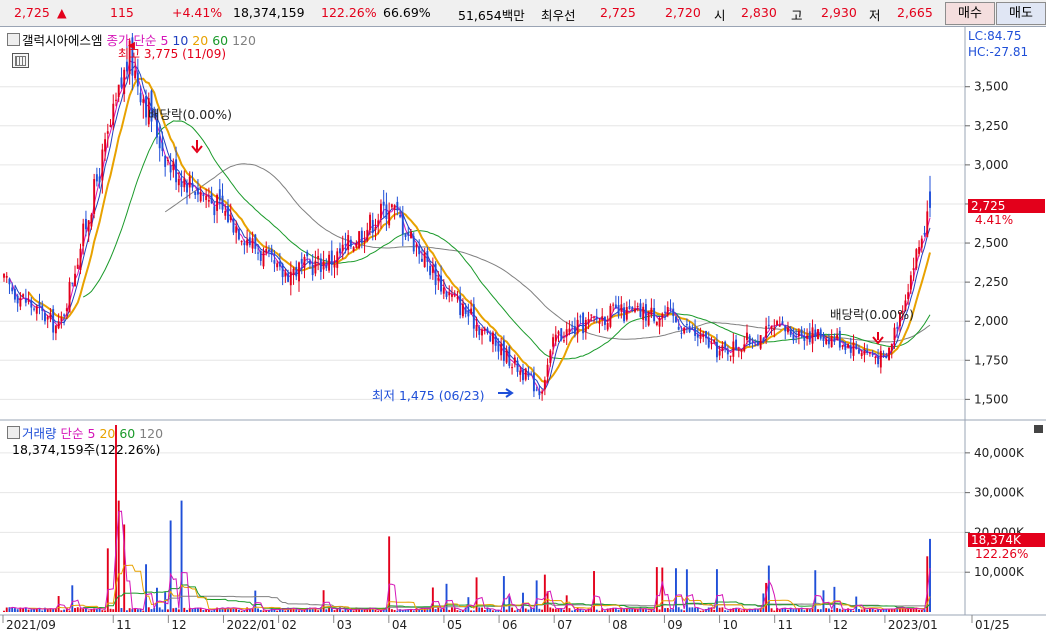 The height and width of the screenshot is (643, 1046). Describe the element at coordinates (20, 60) in the screenshot. I see `table-view-icon` at that location.